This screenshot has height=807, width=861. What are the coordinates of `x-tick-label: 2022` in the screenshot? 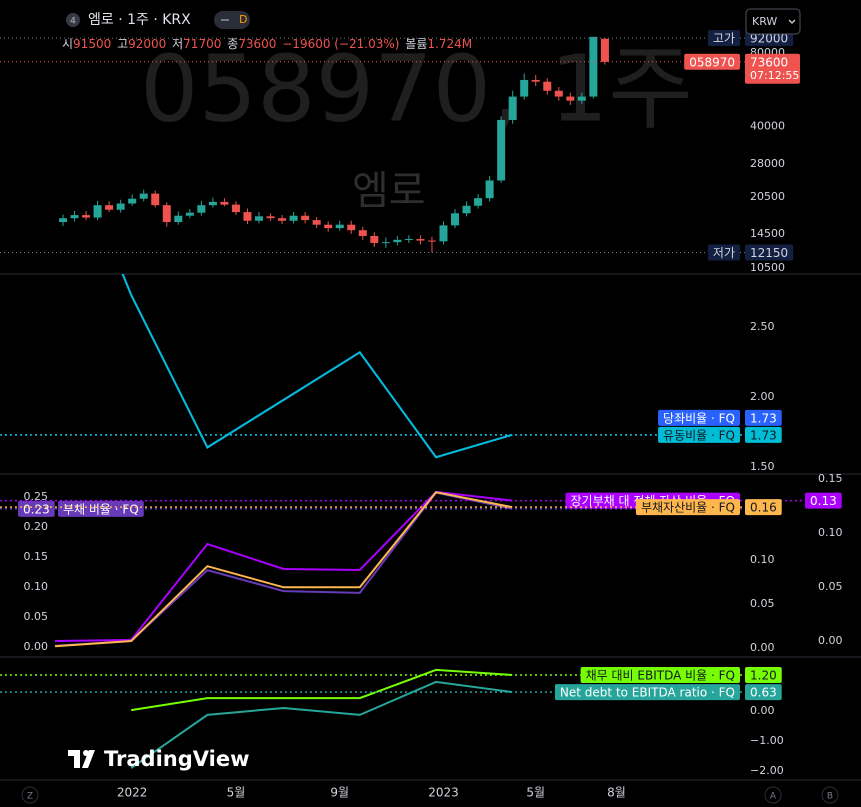 It's located at (132, 793).